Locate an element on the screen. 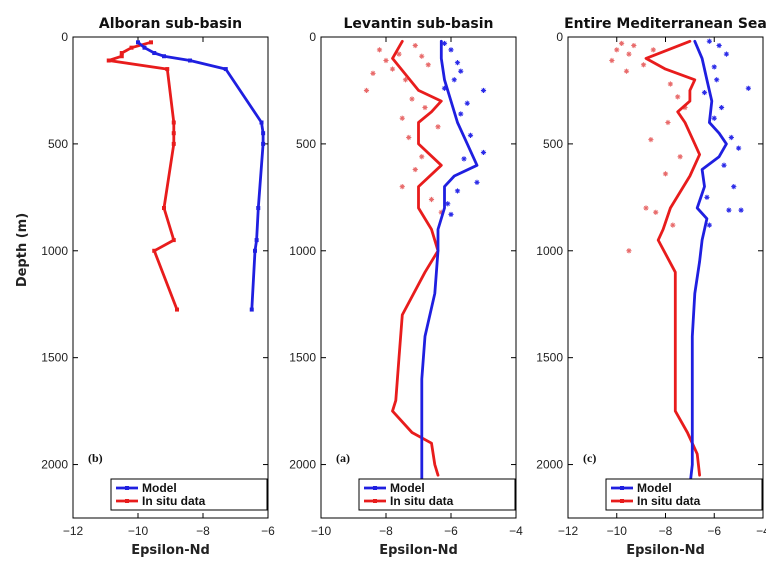 The image size is (766, 562). x-tick-label: −4 is located at coordinates (516, 531).